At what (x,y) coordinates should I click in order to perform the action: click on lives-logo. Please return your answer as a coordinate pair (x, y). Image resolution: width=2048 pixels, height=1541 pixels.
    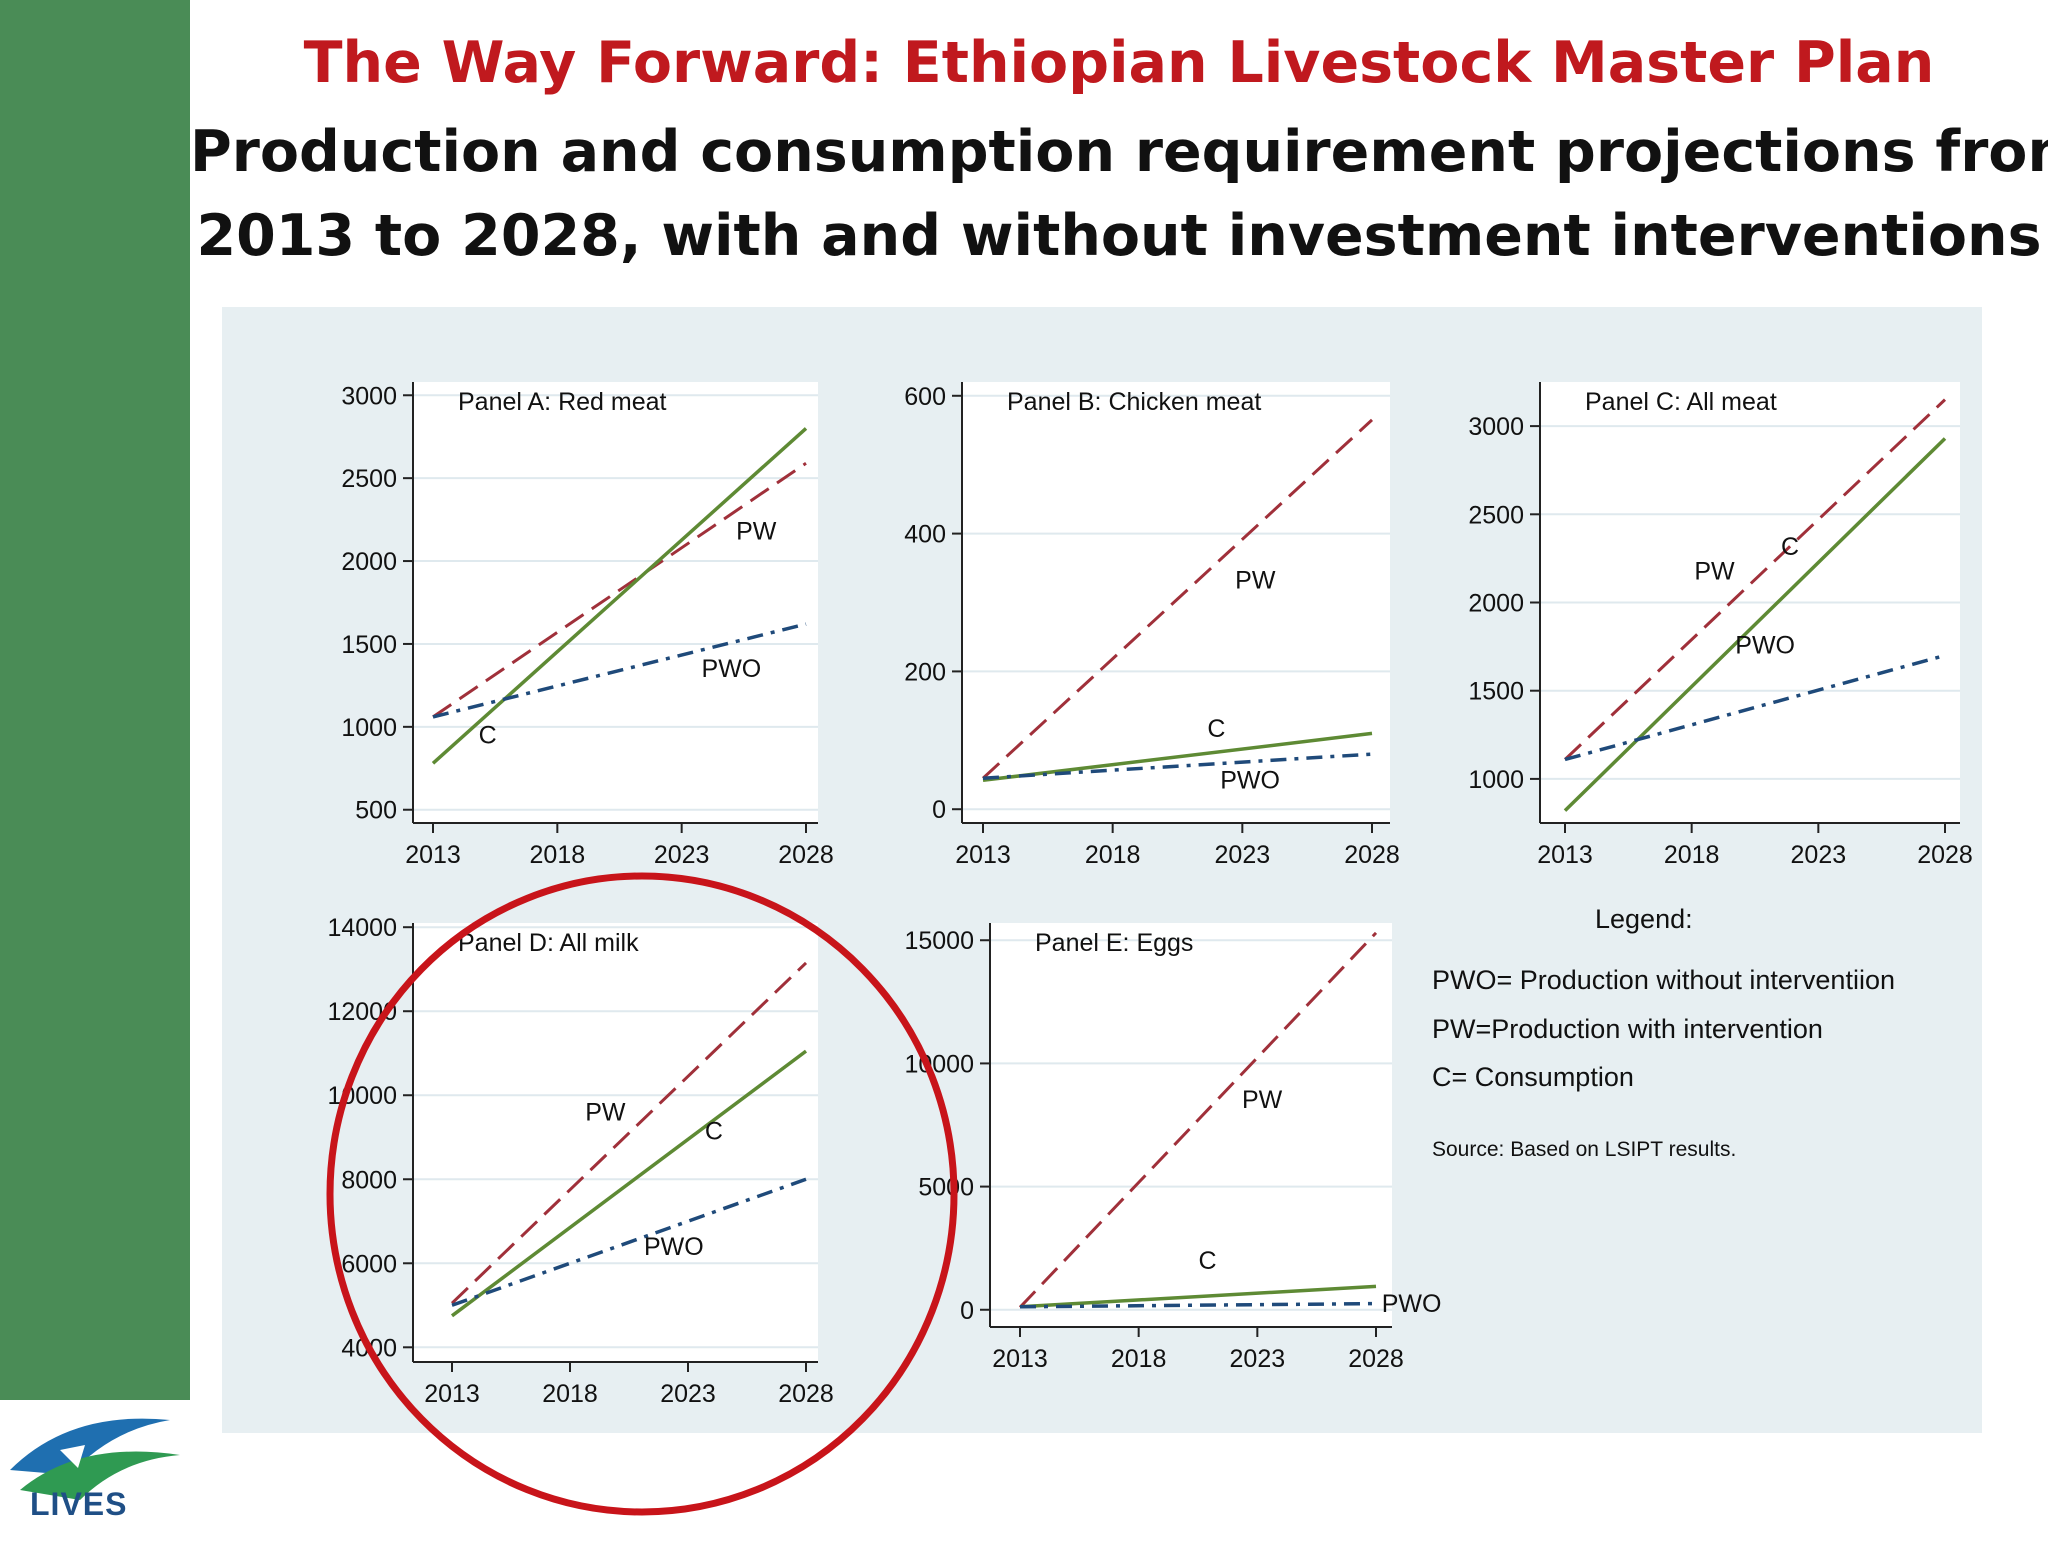
    Looking at the image, I should click on (95, 1468).